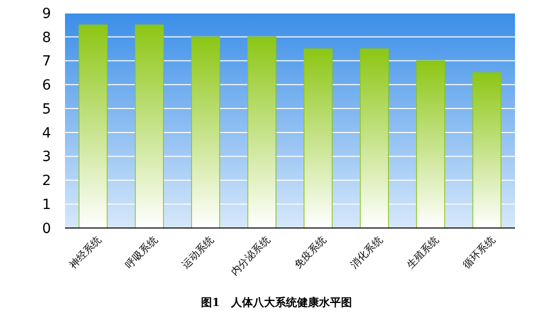 The image size is (553, 319). What do you see at coordinates (47, 86) in the screenshot?
I see `y-tick-label: 6` at bounding box center [47, 86].